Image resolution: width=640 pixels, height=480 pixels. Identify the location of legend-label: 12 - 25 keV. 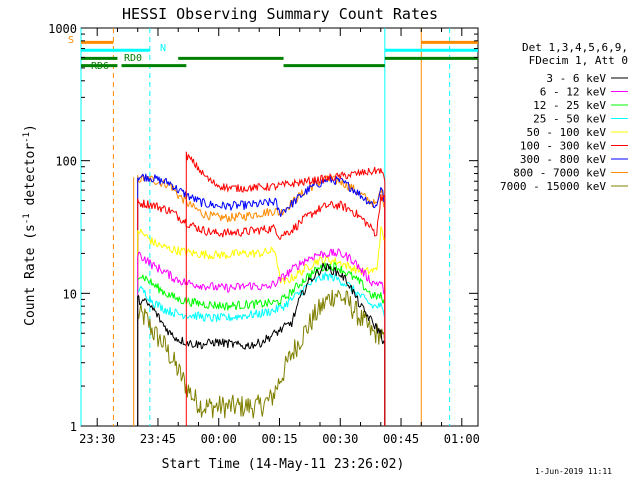
(569, 105).